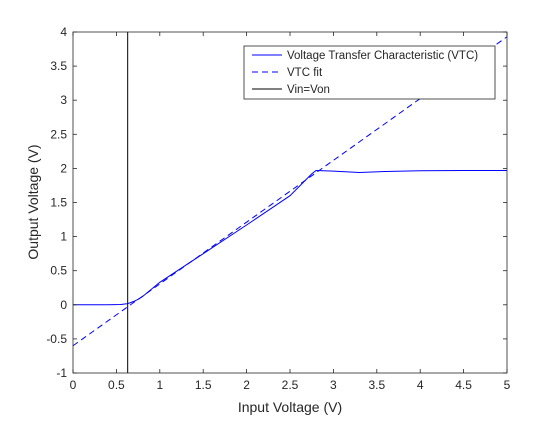  What do you see at coordinates (33, 201) in the screenshot?
I see `y-axis-label: Output Voltage (V)` at bounding box center [33, 201].